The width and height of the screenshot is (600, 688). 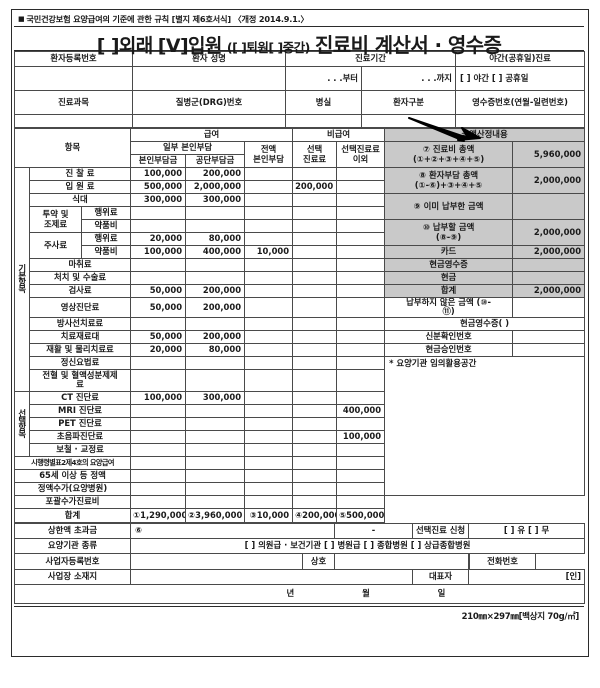 I want to click on cell-opt: 200,000, so click(x=315, y=187).